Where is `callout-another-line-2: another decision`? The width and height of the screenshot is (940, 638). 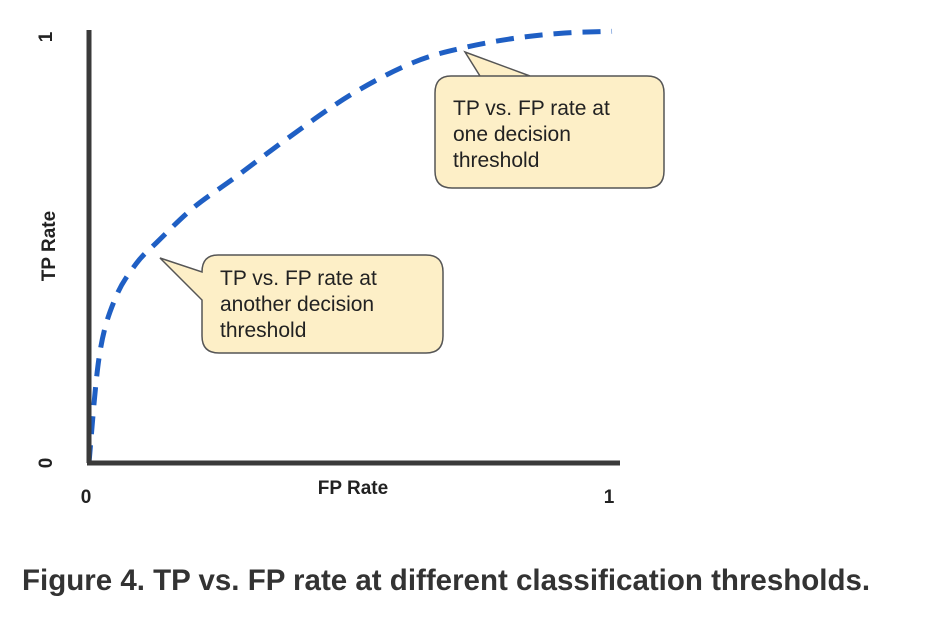
callout-another-line-2: another decision is located at coordinates (297, 304).